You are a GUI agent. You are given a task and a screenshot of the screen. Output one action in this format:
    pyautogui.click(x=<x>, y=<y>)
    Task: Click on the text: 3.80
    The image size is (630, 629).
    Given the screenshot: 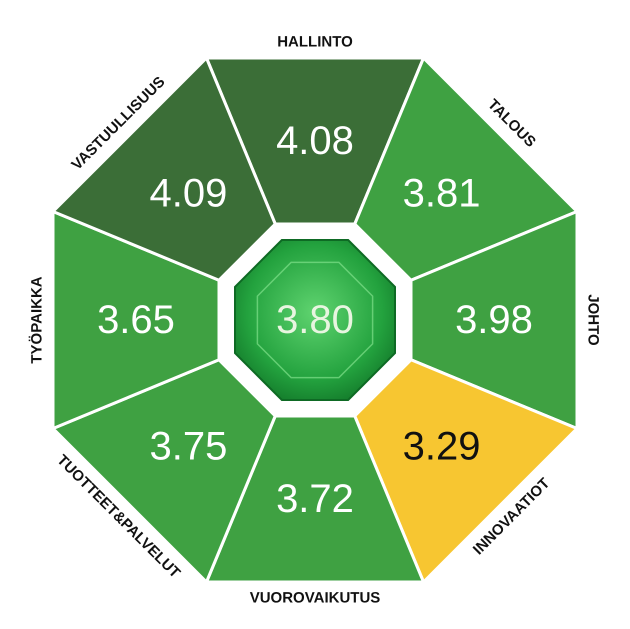 What is the action you would take?
    pyautogui.click(x=315, y=320)
    